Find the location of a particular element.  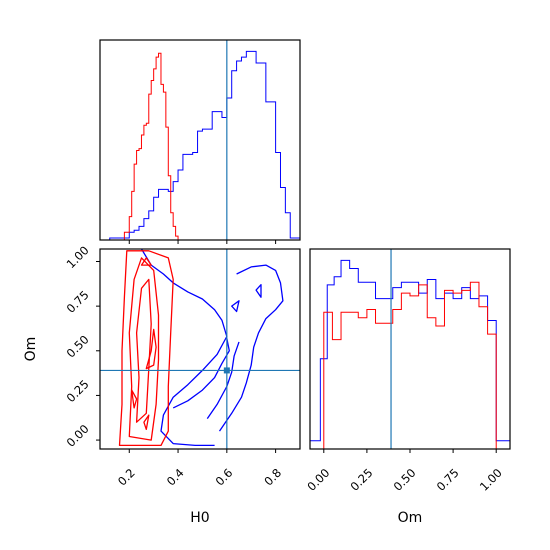

om-hist-series-red-step is located at coordinates (410, 365).